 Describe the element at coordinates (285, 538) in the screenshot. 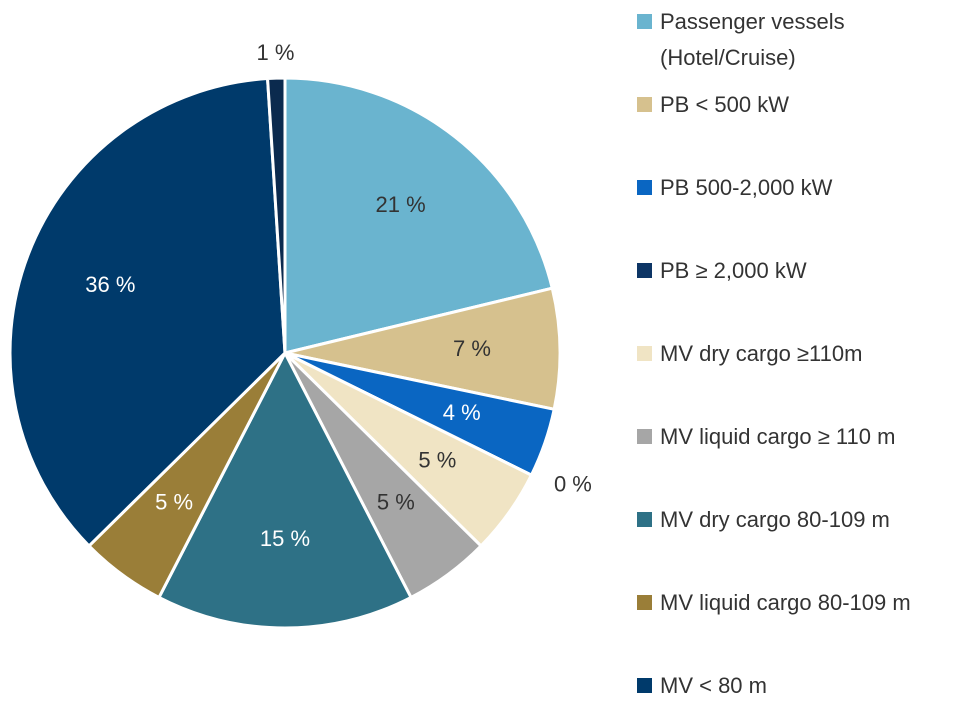

I see `data-label: 15 %` at that location.